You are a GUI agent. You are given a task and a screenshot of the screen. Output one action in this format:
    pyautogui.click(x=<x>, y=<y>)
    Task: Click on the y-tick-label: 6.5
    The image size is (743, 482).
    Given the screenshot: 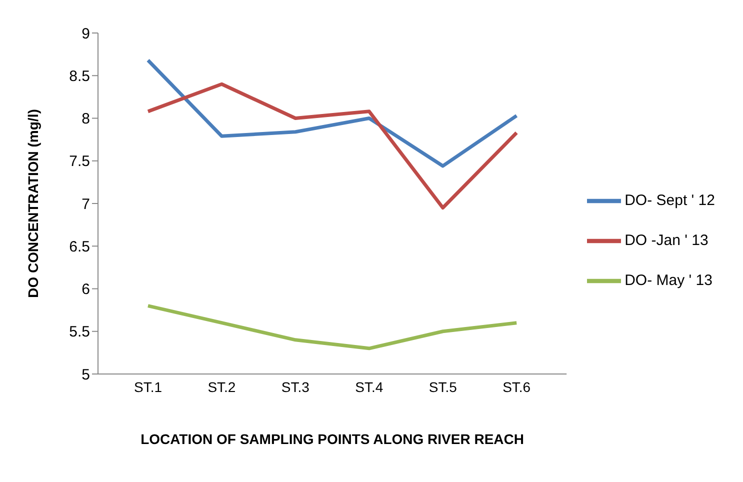 What is the action you would take?
    pyautogui.click(x=79, y=247)
    